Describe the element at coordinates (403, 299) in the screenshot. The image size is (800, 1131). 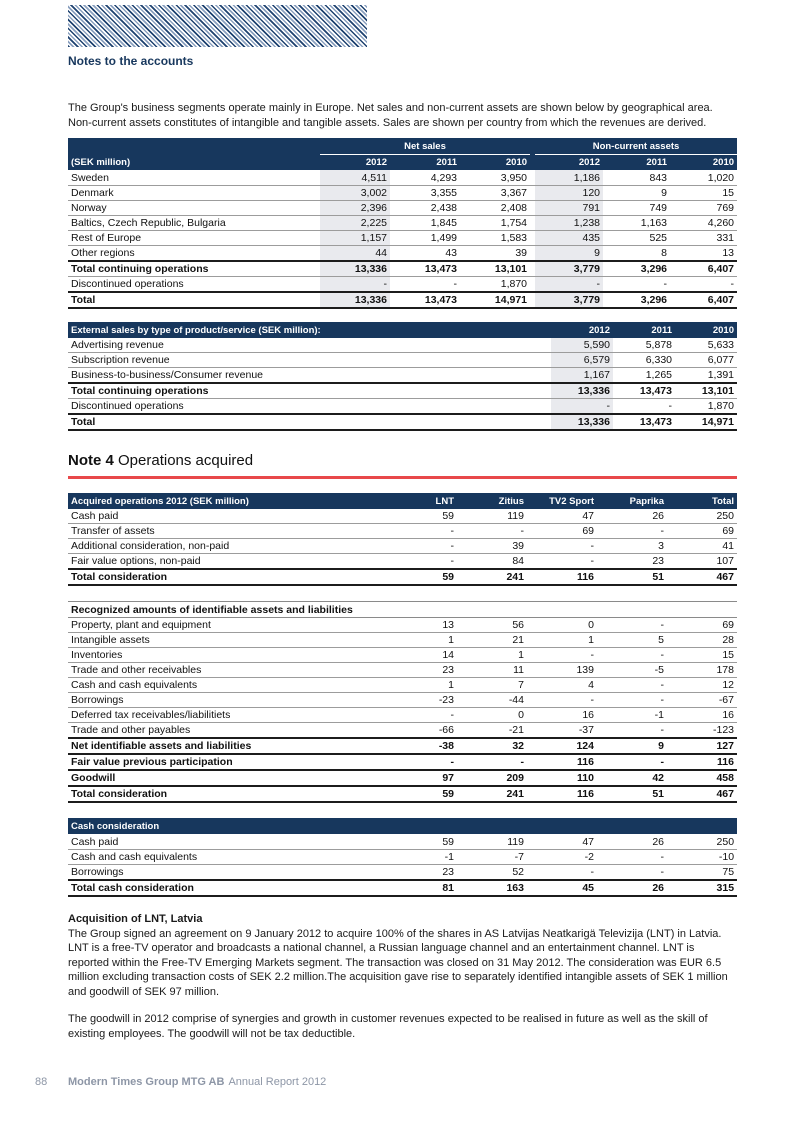
I see `table-row: Total 13,336 13,473 14,971 3,779 3,296 6,407` at that location.